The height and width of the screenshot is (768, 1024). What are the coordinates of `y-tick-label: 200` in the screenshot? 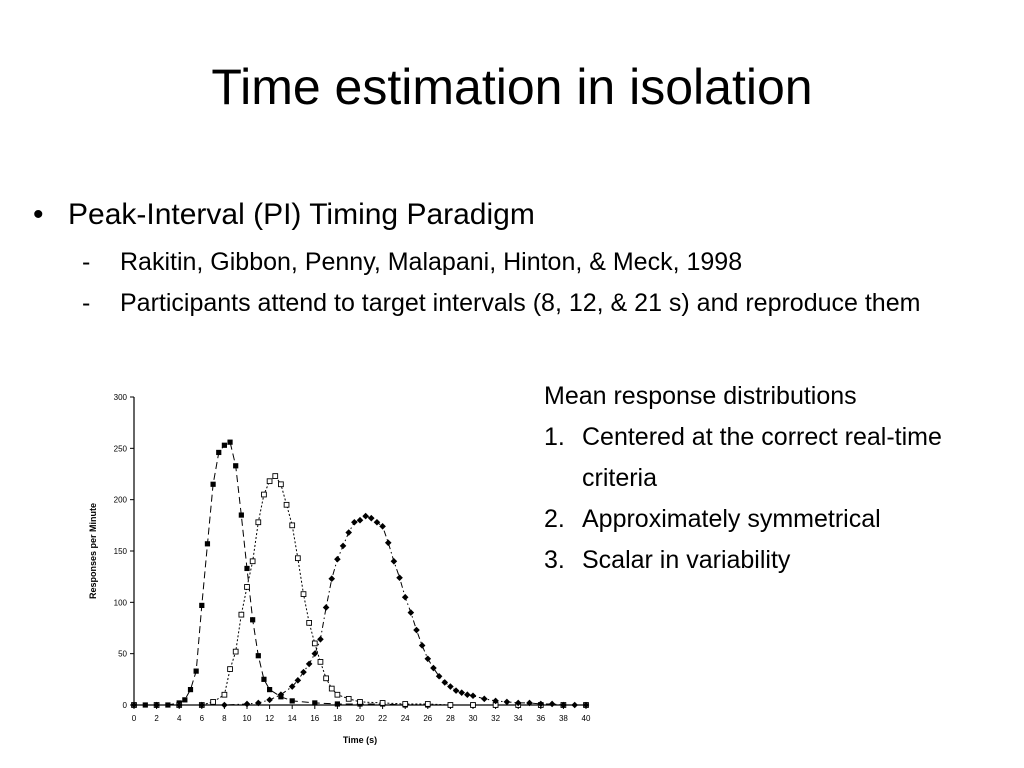 It's located at (121, 500).